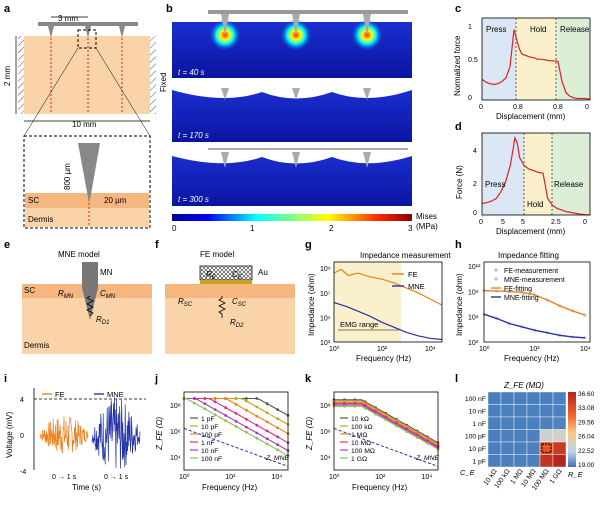 This screenshot has width=600, height=508. Describe the element at coordinates (521, 298) in the screenshot. I see `legend-label: MNE-fitting` at that location.